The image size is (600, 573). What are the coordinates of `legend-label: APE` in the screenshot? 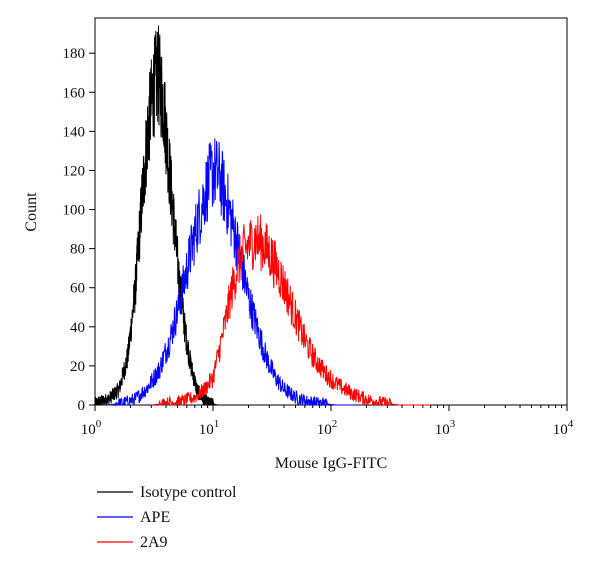 It's located at (155, 517).